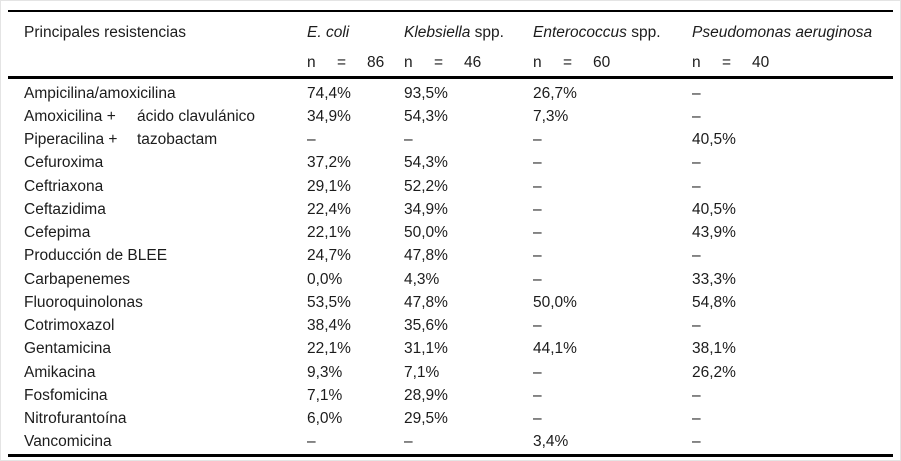 The width and height of the screenshot is (901, 461). Describe the element at coordinates (328, 32) in the screenshot. I see `species-name: E. coli` at that location.